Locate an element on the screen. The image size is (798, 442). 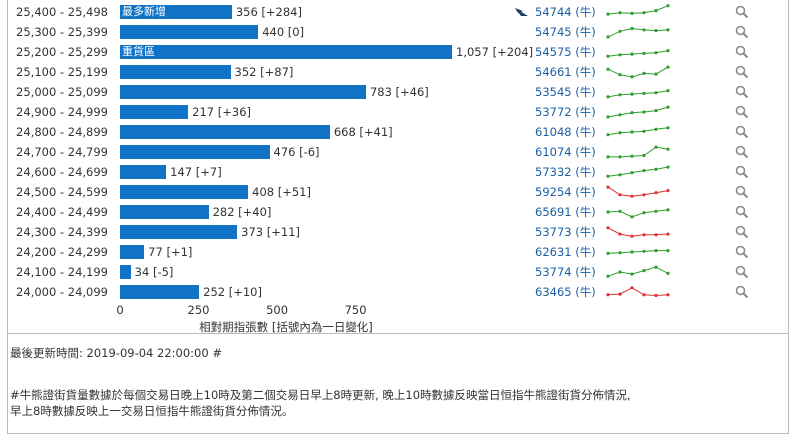
warrant-code-link: 54745 (牛) is located at coordinates (565, 32).